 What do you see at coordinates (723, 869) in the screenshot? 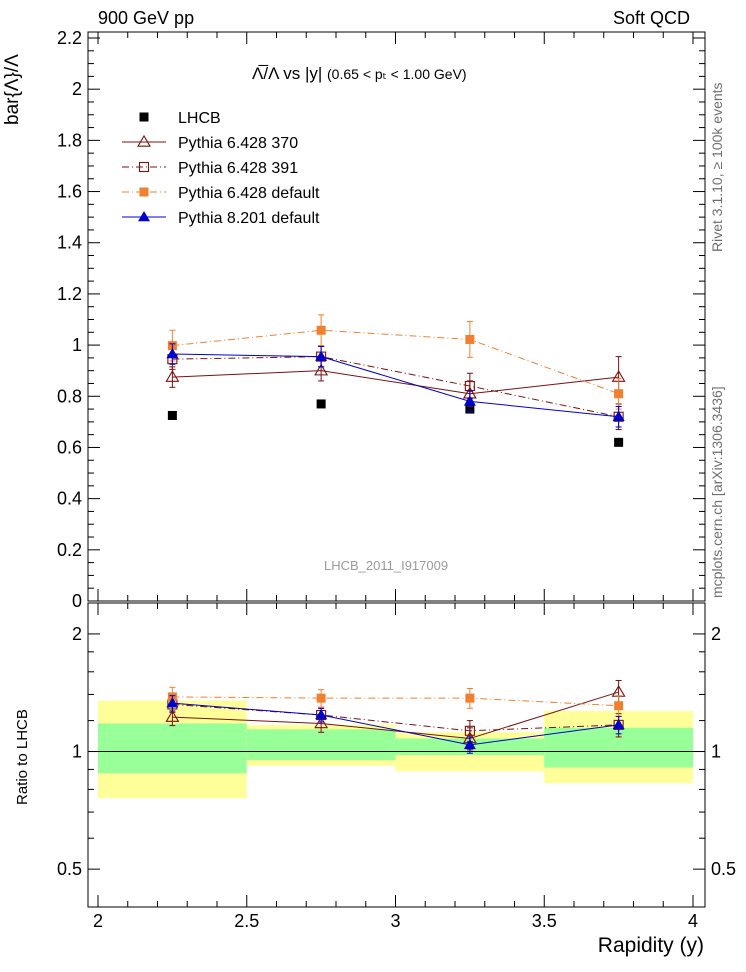
I see `ratio-y-tick-label-right: 0.5` at bounding box center [723, 869].